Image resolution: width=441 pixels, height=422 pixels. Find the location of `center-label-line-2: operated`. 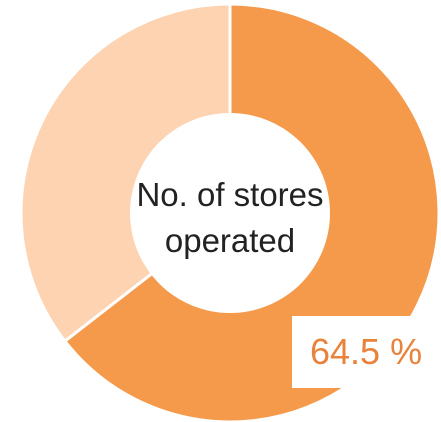

center-label-line-2: operated is located at coordinates (230, 240).